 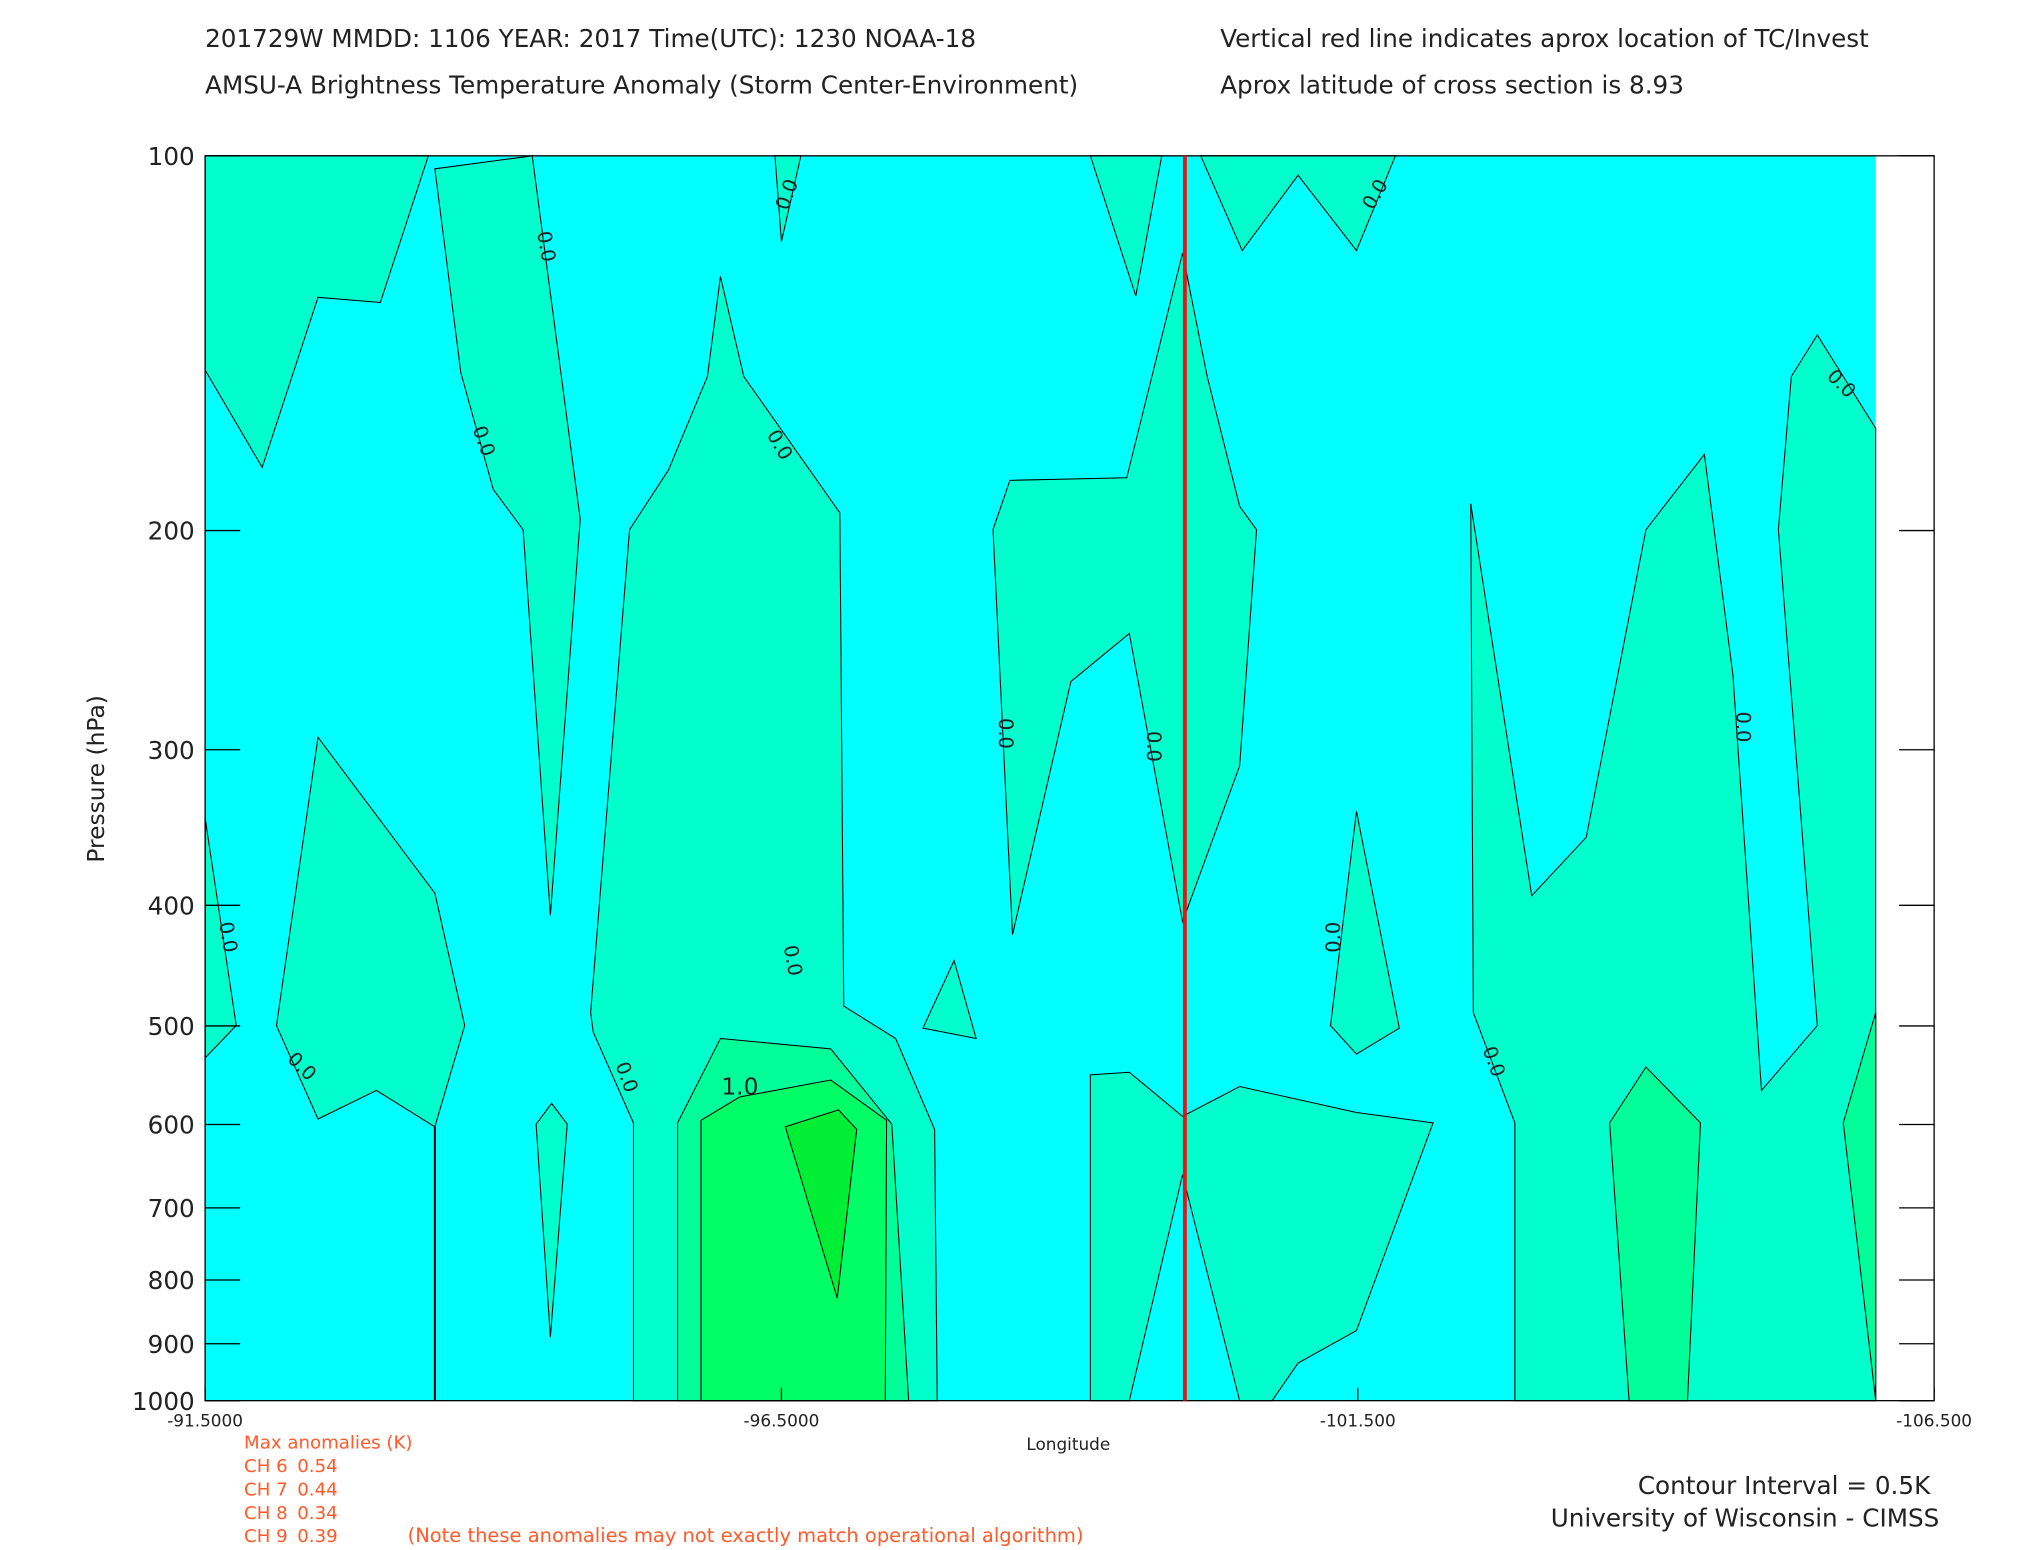 What do you see at coordinates (317, 1489) in the screenshot?
I see `channel-value: 0.44` at bounding box center [317, 1489].